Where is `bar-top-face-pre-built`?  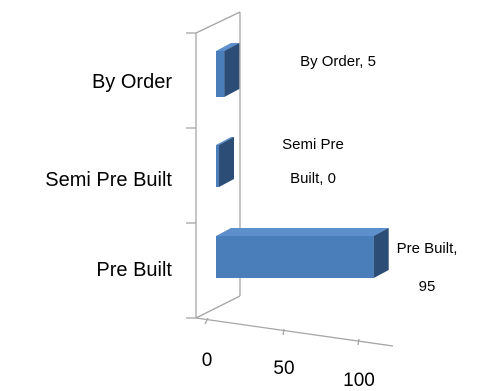 bar-top-face-pre-built is located at coordinates (302, 232).